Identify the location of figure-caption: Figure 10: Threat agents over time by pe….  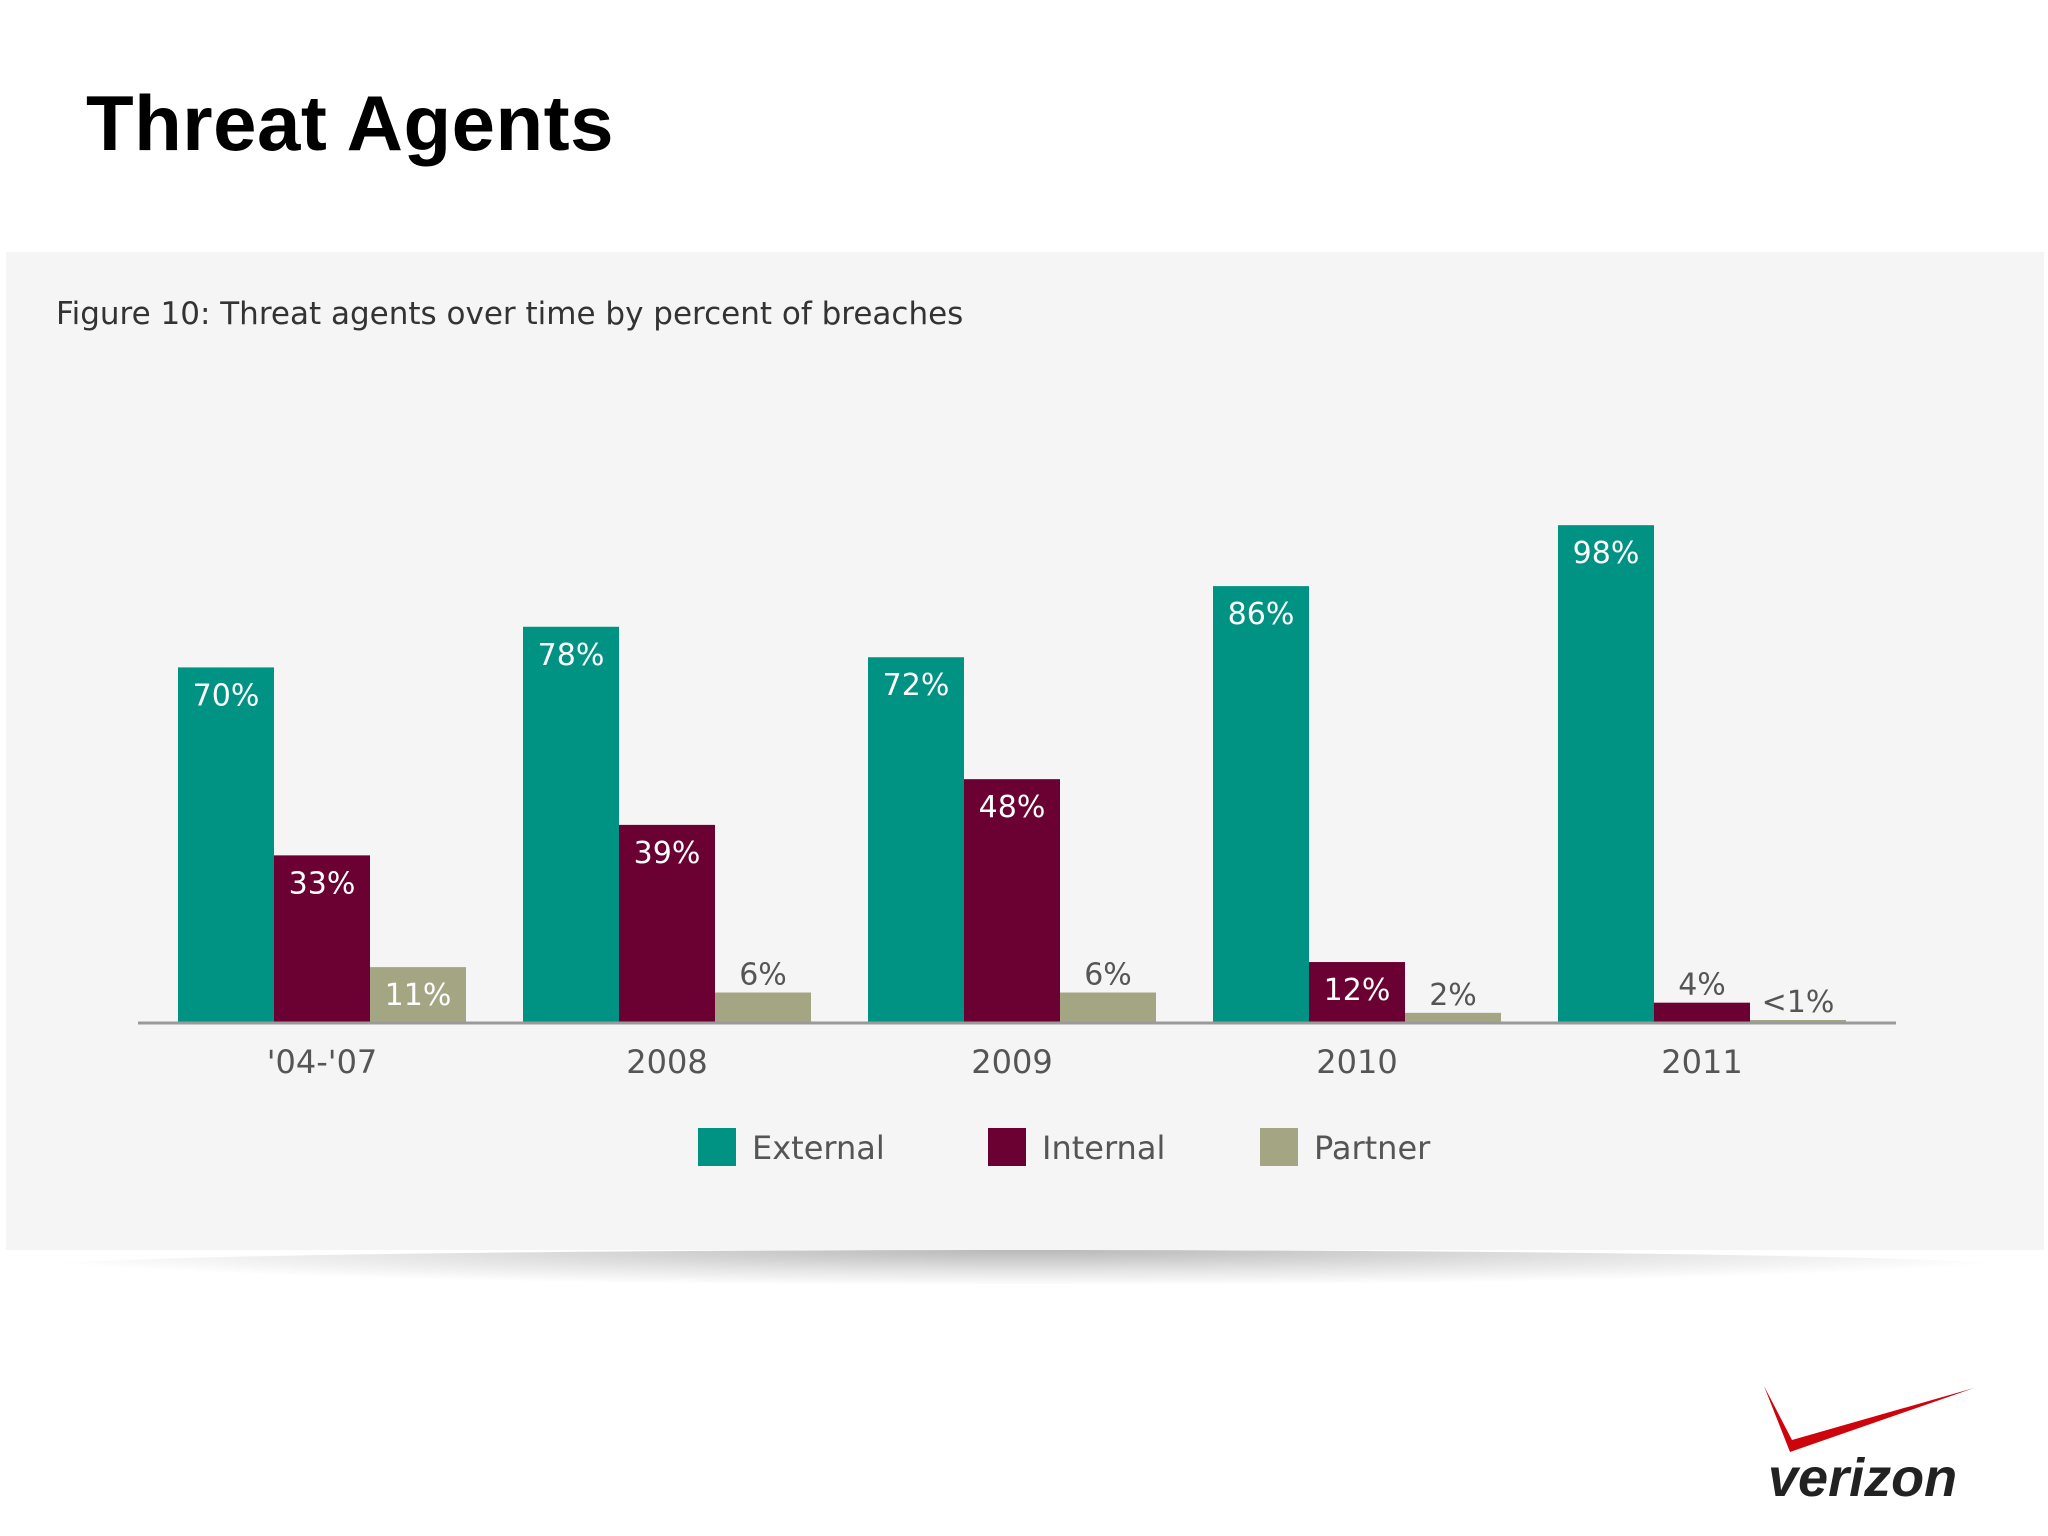
(510, 314).